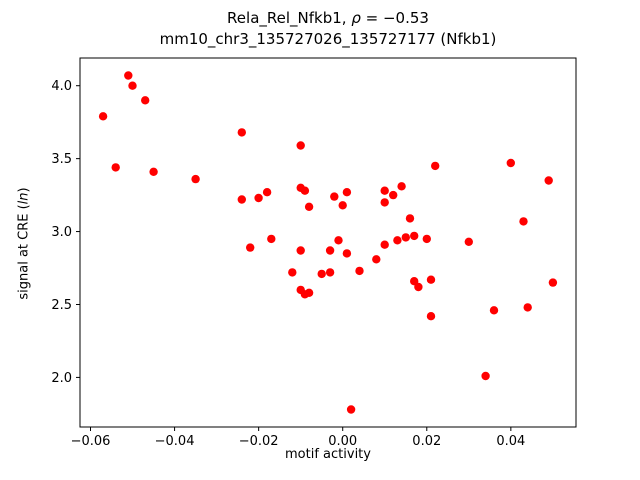  Describe the element at coordinates (61, 159) in the screenshot. I see `y-tick-label: 3.5` at that location.